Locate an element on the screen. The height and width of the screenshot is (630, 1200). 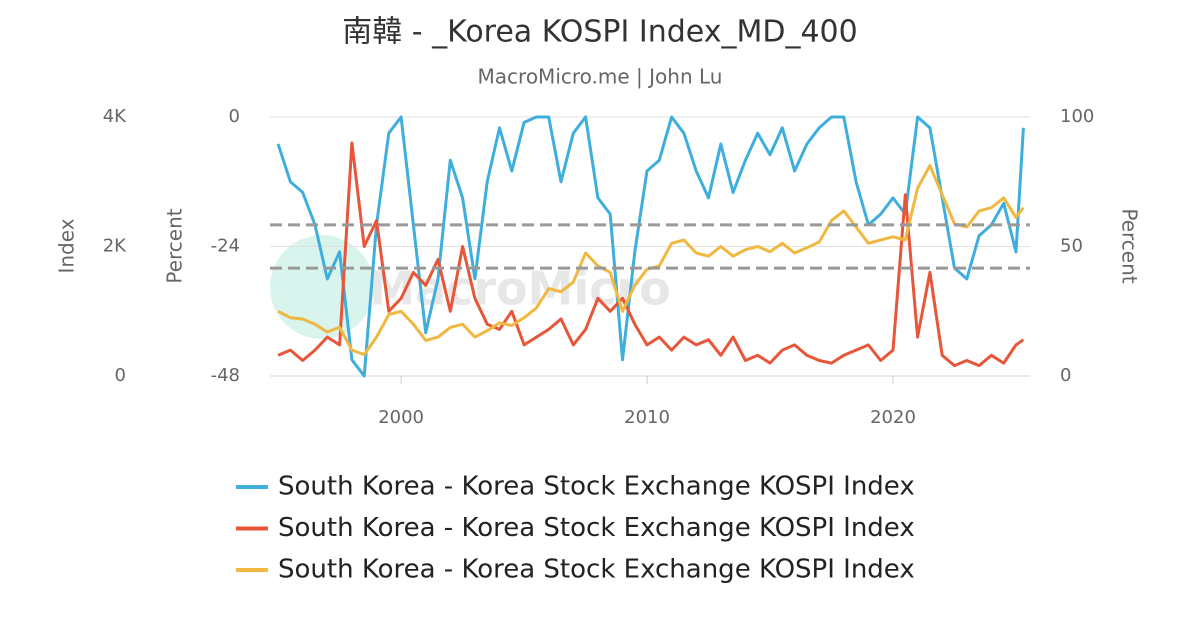
x-tick-label: 2020 is located at coordinates (893, 417).